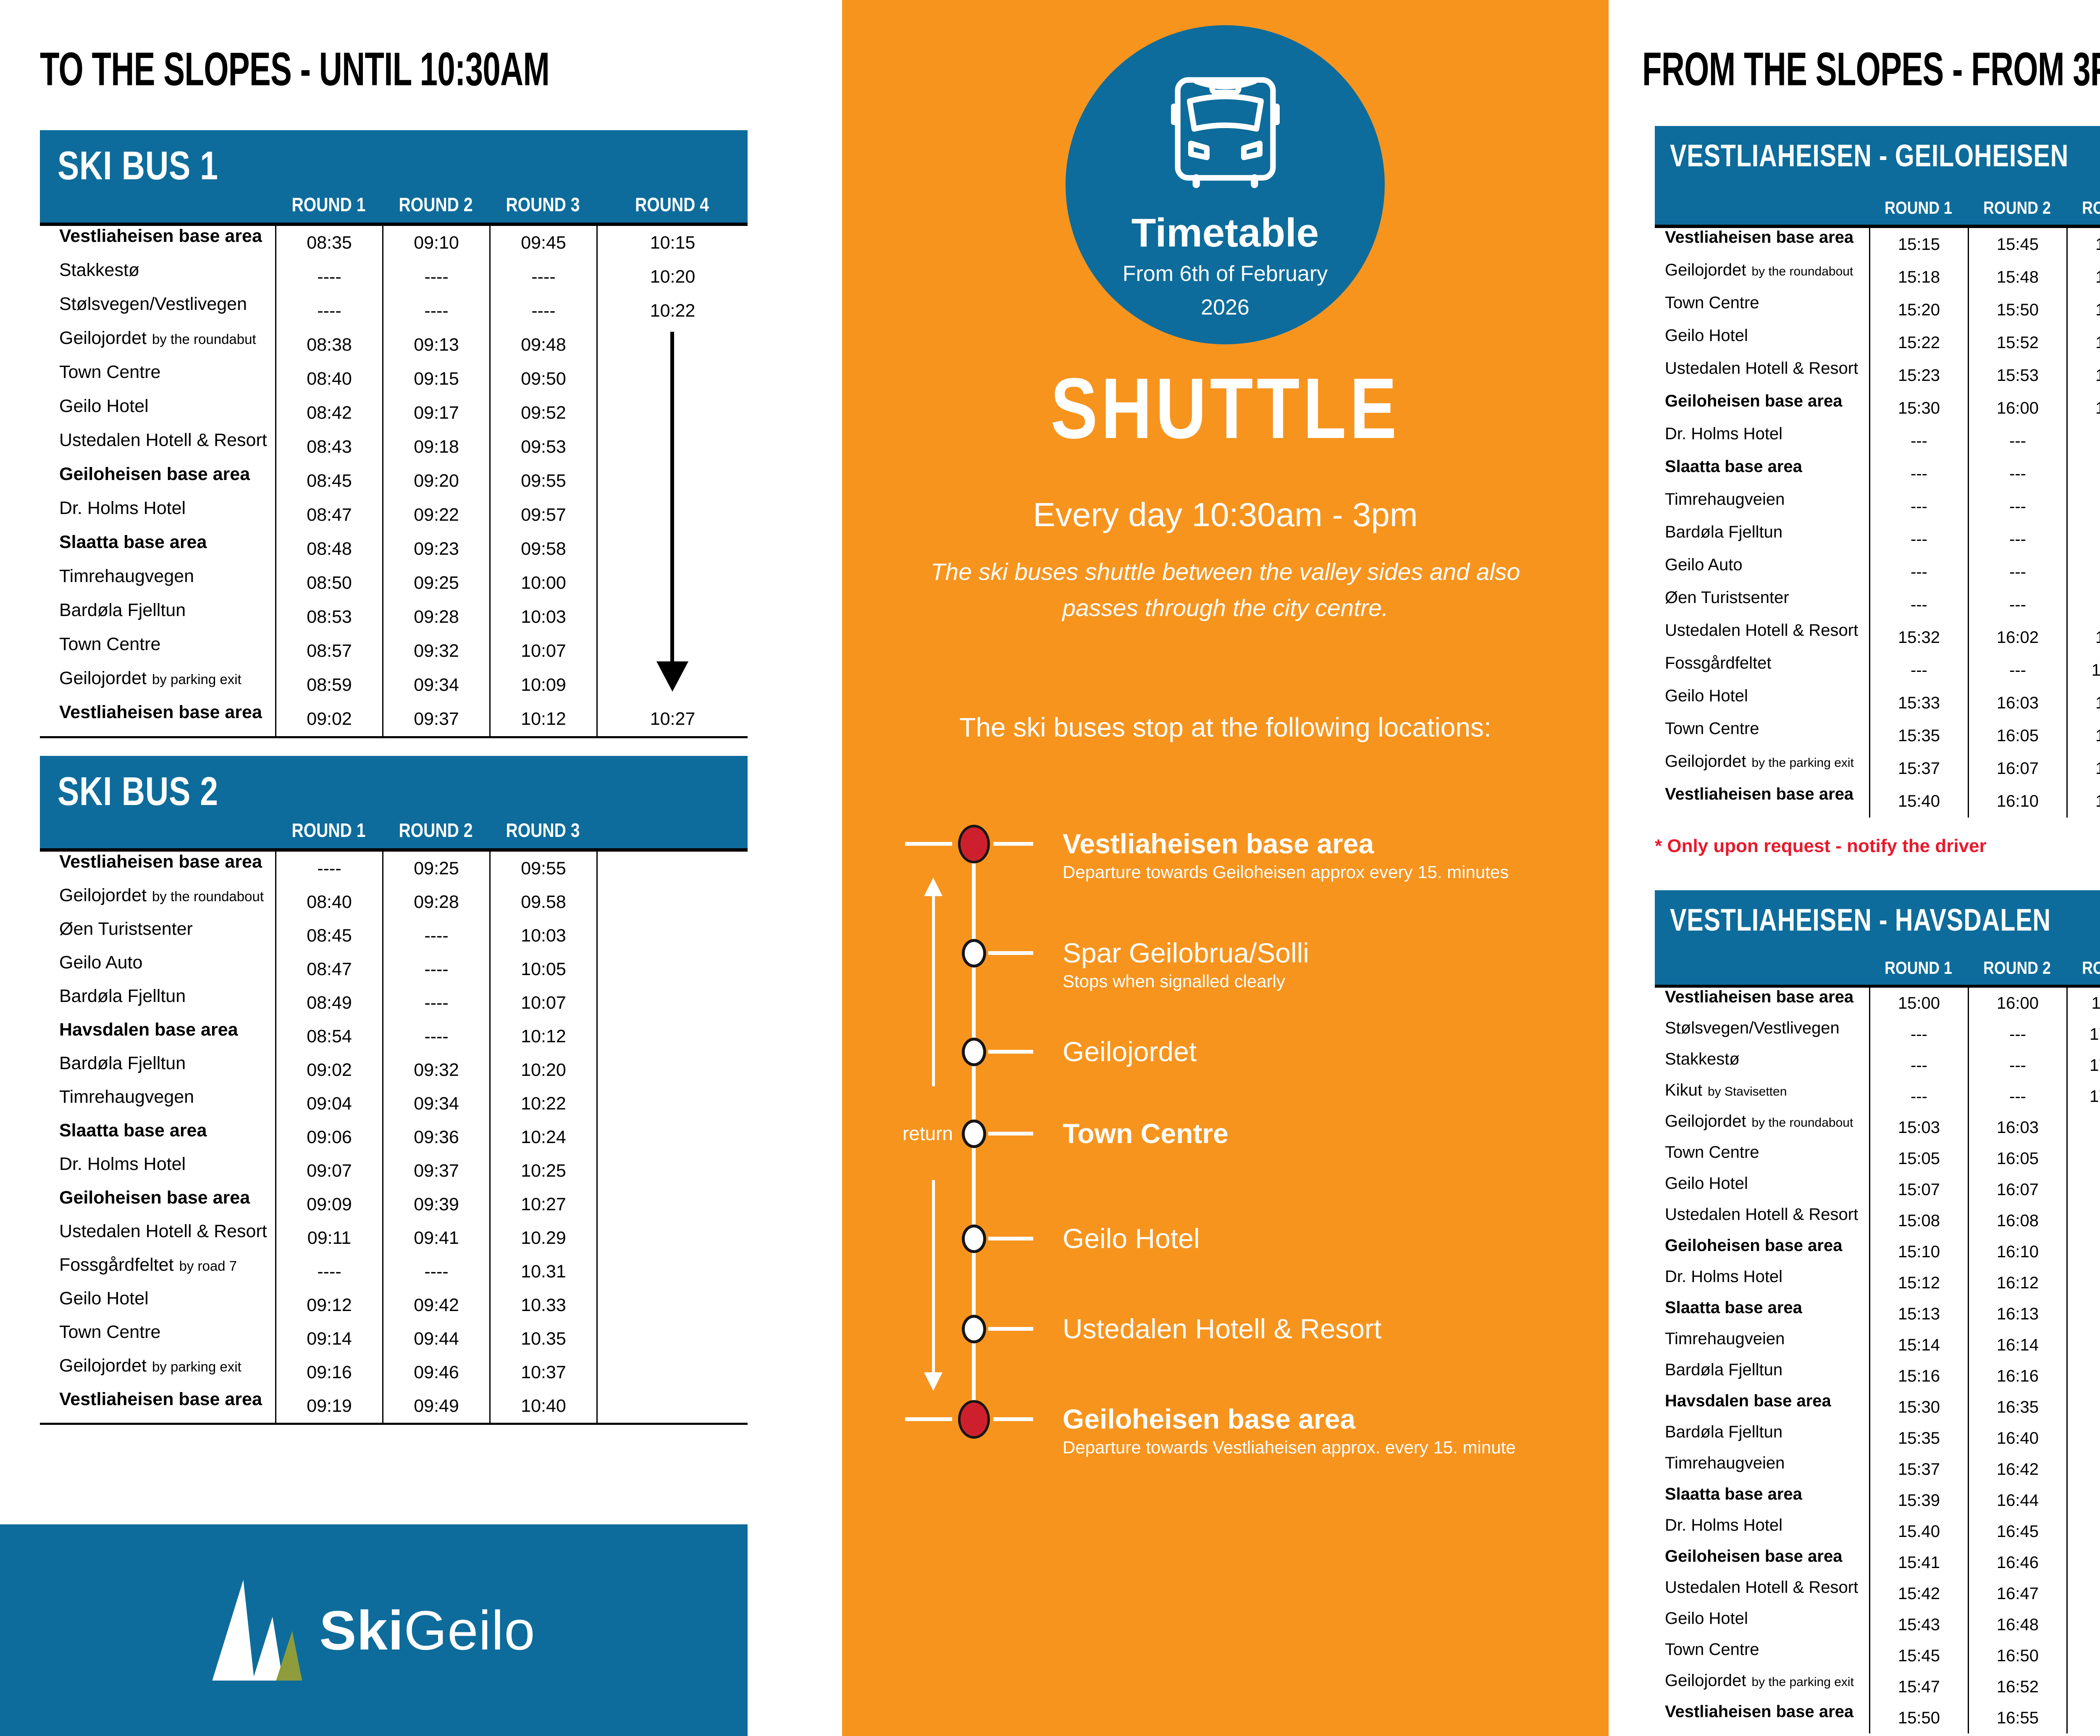  What do you see at coordinates (1225, 232) in the screenshot?
I see `badge-title: Timetable` at bounding box center [1225, 232].